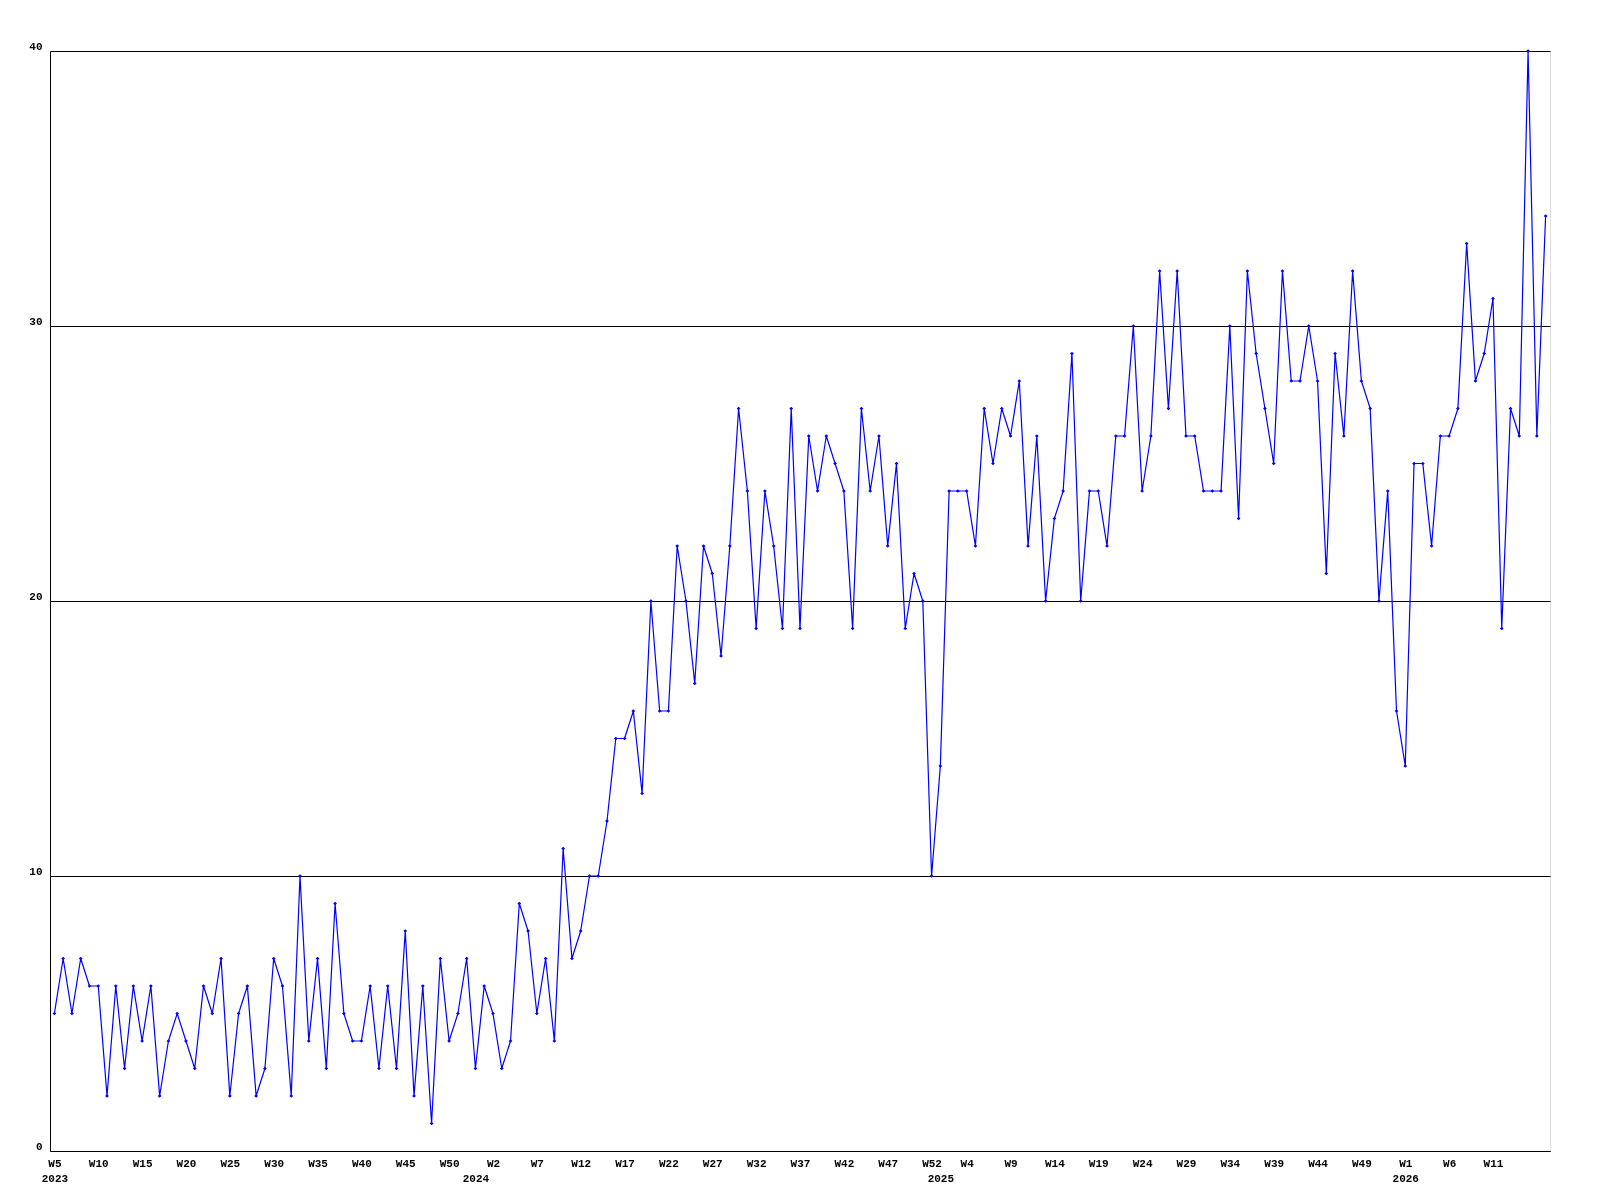  I want to click on y-tick-label: 10, so click(36, 871).